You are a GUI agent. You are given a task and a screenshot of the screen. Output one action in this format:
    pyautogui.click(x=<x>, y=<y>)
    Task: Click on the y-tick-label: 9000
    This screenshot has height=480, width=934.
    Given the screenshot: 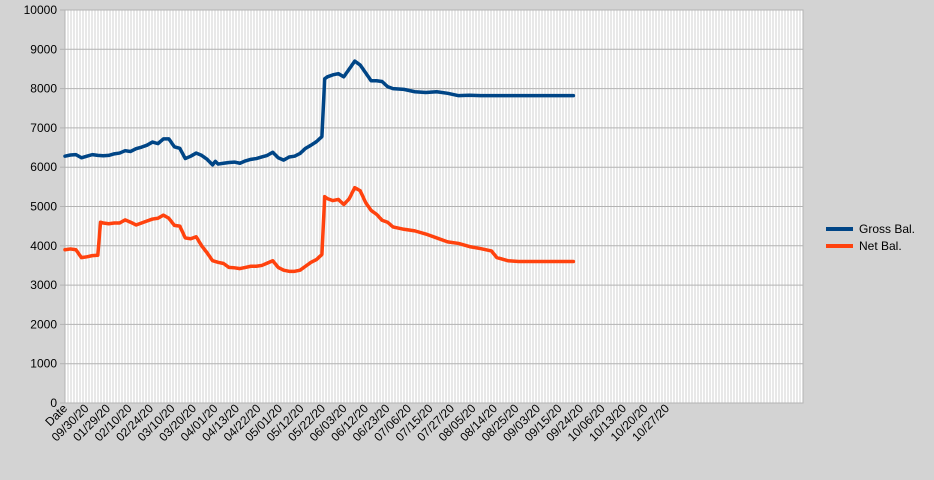 What is the action you would take?
    pyautogui.click(x=43, y=49)
    